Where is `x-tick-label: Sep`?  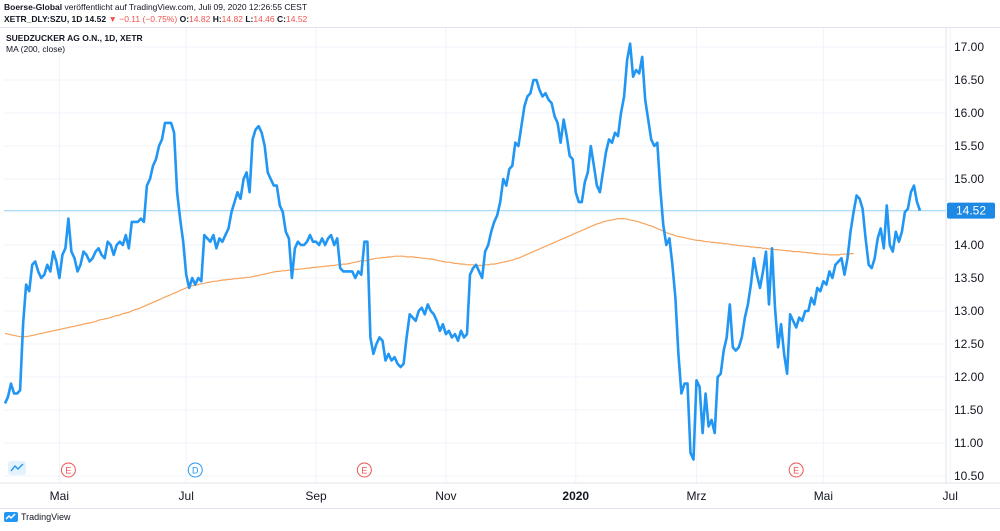
x-tick-label: Sep is located at coordinates (316, 496).